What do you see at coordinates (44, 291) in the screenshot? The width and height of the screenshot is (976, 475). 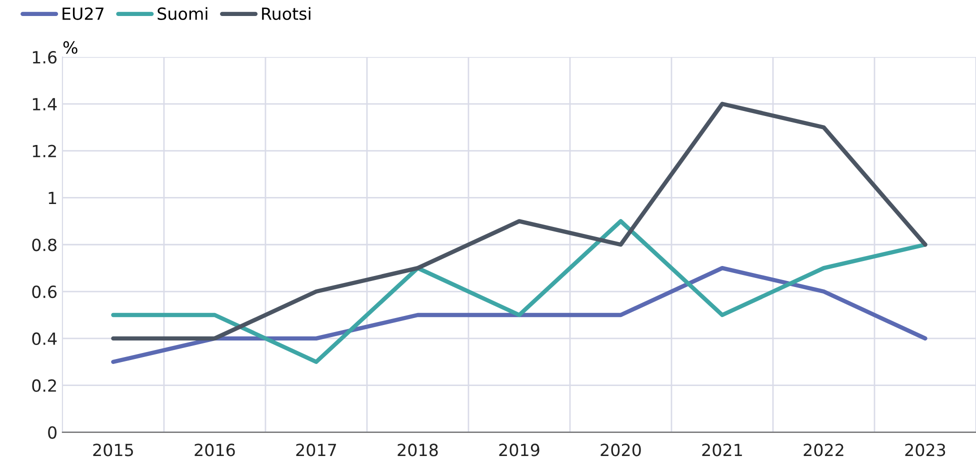 I see `y-tick-label: 0.6` at bounding box center [44, 291].